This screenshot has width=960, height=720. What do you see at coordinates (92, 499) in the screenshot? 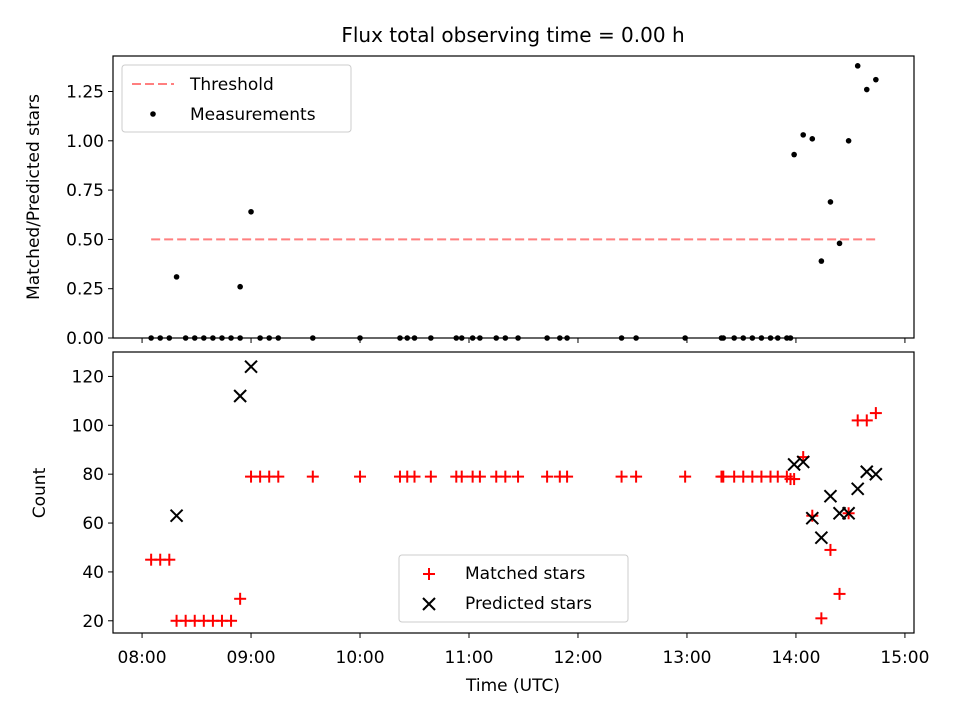
I see `bottom-y-ticks: 20 40 60 80 100 120` at bounding box center [92, 499].